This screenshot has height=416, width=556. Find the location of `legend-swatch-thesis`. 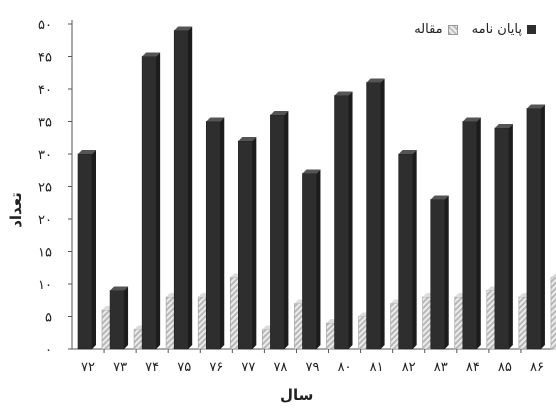

legend-swatch-thesis is located at coordinates (531, 29).